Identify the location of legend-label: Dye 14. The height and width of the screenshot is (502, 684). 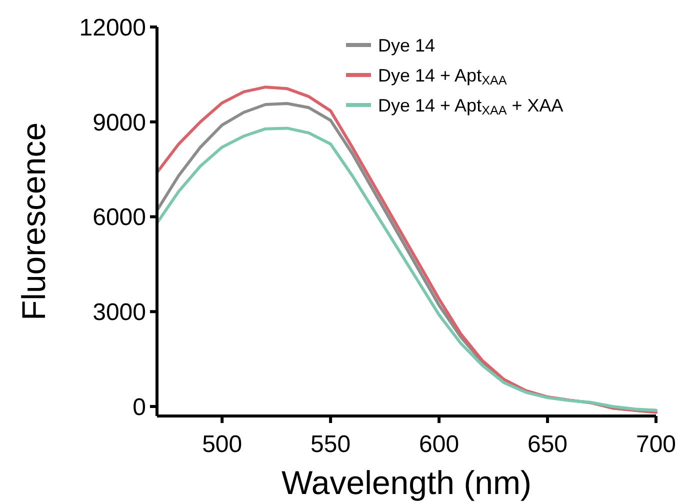
(407, 45).